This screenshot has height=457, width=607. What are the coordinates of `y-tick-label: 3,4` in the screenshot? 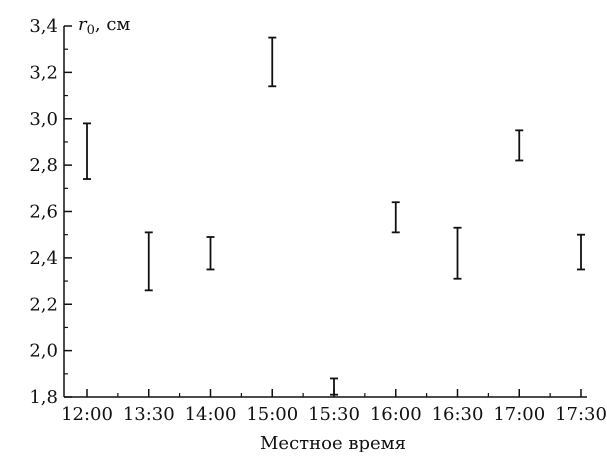 It's located at (43, 26).